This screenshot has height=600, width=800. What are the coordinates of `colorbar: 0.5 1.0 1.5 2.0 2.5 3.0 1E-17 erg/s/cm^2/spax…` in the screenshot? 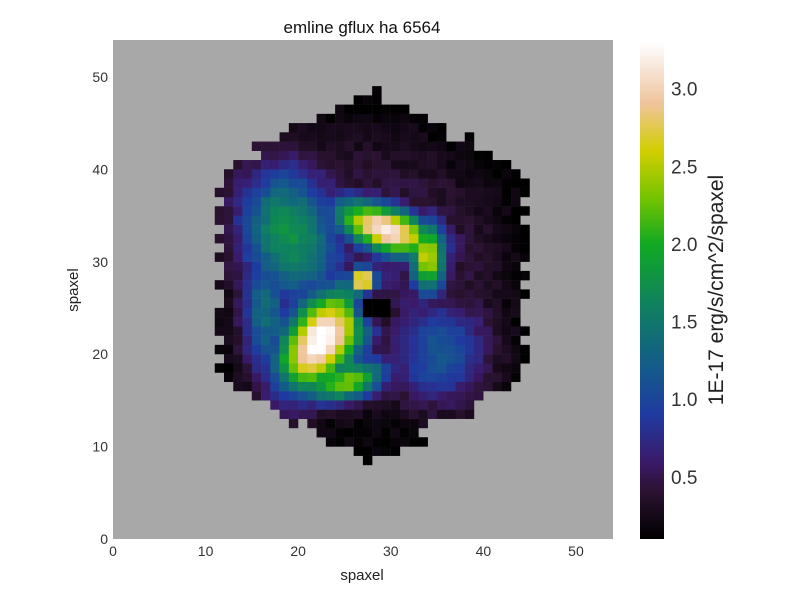 It's located at (684, 290).